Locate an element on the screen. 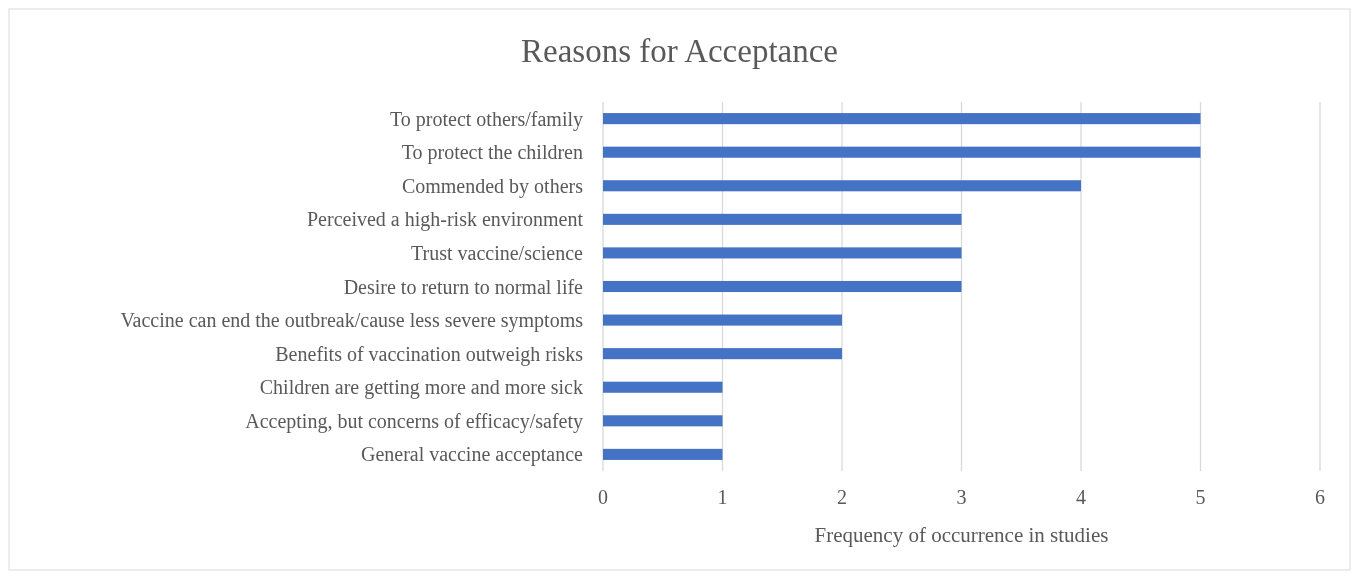 Image resolution: width=1359 pixels, height=579 pixels. y-tick-label: Trust vaccine/science is located at coordinates (497, 252).